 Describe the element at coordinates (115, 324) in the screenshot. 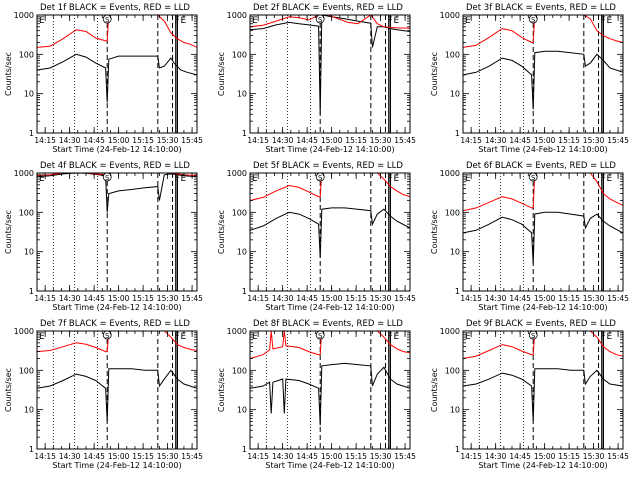

I see `chart-title: Det 7f BLACK = Events, RED = LLD` at that location.